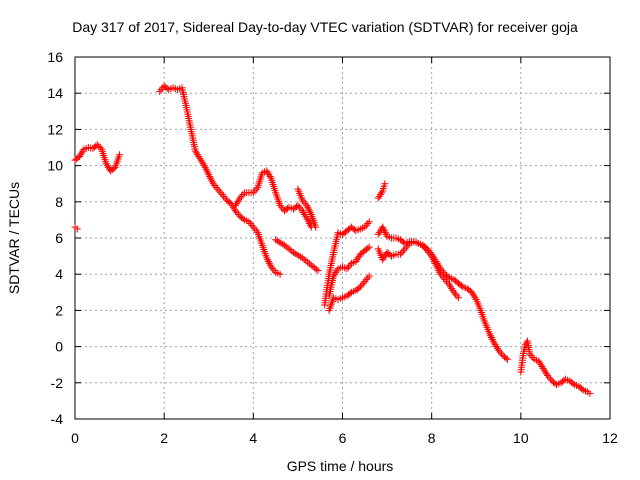 This screenshot has width=640, height=480. Describe the element at coordinates (55, 166) in the screenshot. I see `y-tick-label: 10` at that location.